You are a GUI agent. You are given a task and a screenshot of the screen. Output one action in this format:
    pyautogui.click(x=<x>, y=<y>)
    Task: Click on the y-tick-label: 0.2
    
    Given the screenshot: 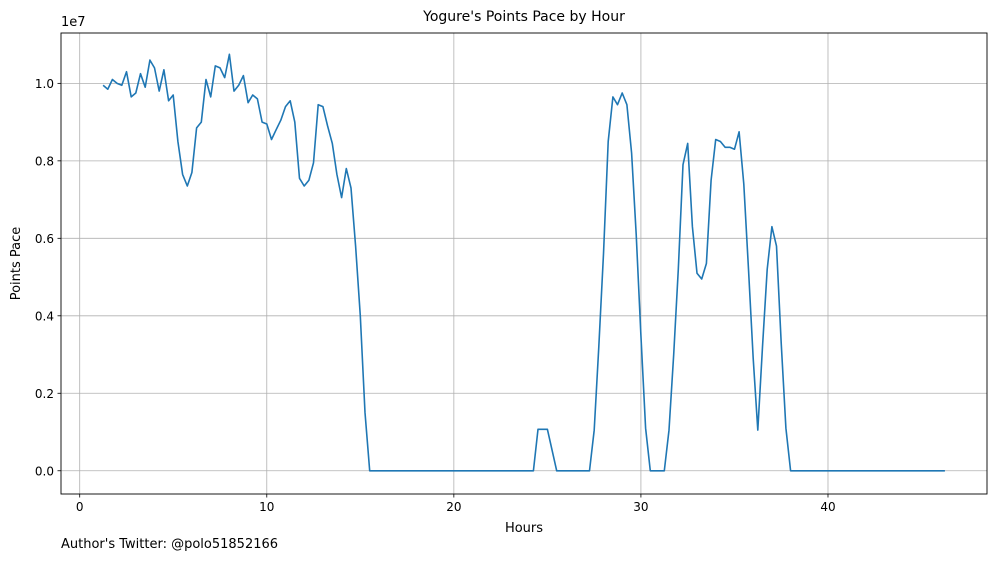 What is the action you would take?
    pyautogui.click(x=44, y=394)
    